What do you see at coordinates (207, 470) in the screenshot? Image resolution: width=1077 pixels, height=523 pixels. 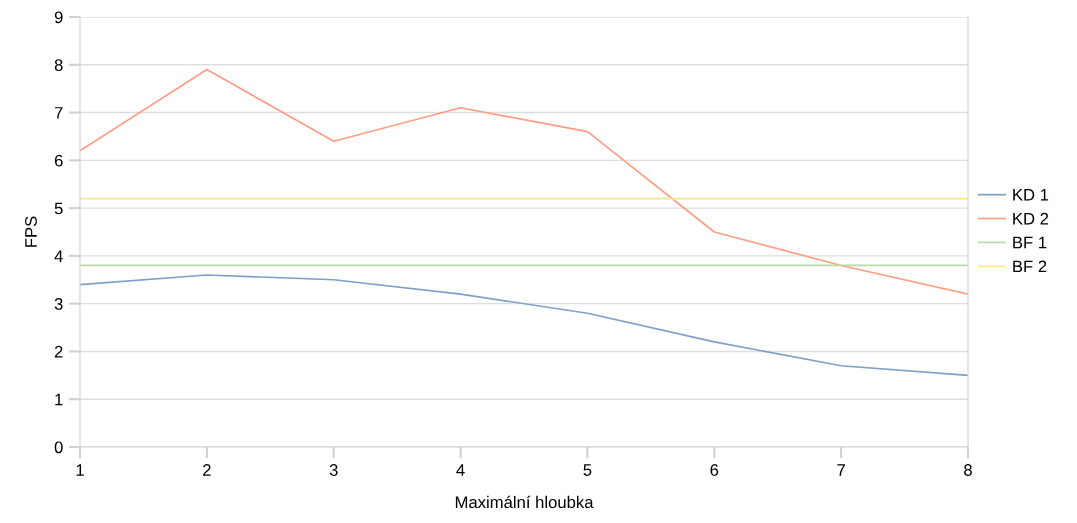 I see `x-tick-label: 2` at bounding box center [207, 470].